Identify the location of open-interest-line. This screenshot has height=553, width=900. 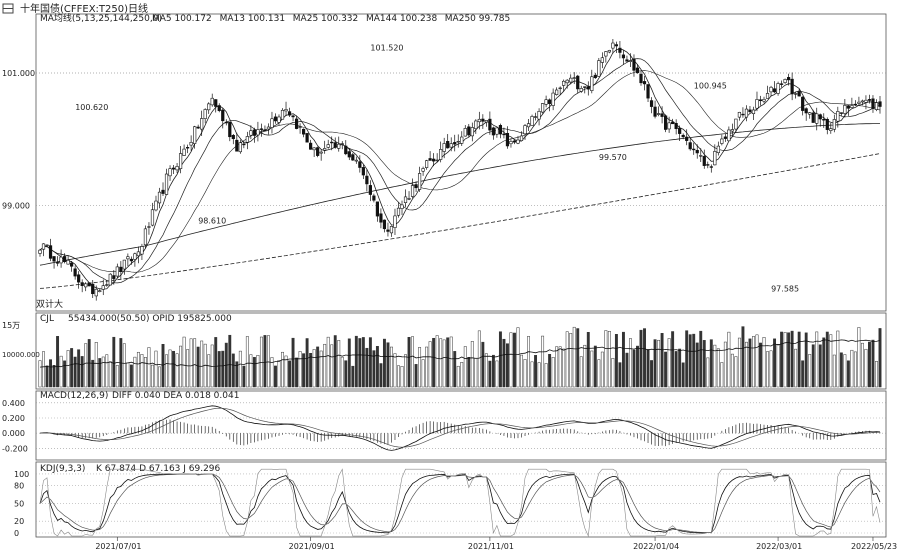
(460, 353).